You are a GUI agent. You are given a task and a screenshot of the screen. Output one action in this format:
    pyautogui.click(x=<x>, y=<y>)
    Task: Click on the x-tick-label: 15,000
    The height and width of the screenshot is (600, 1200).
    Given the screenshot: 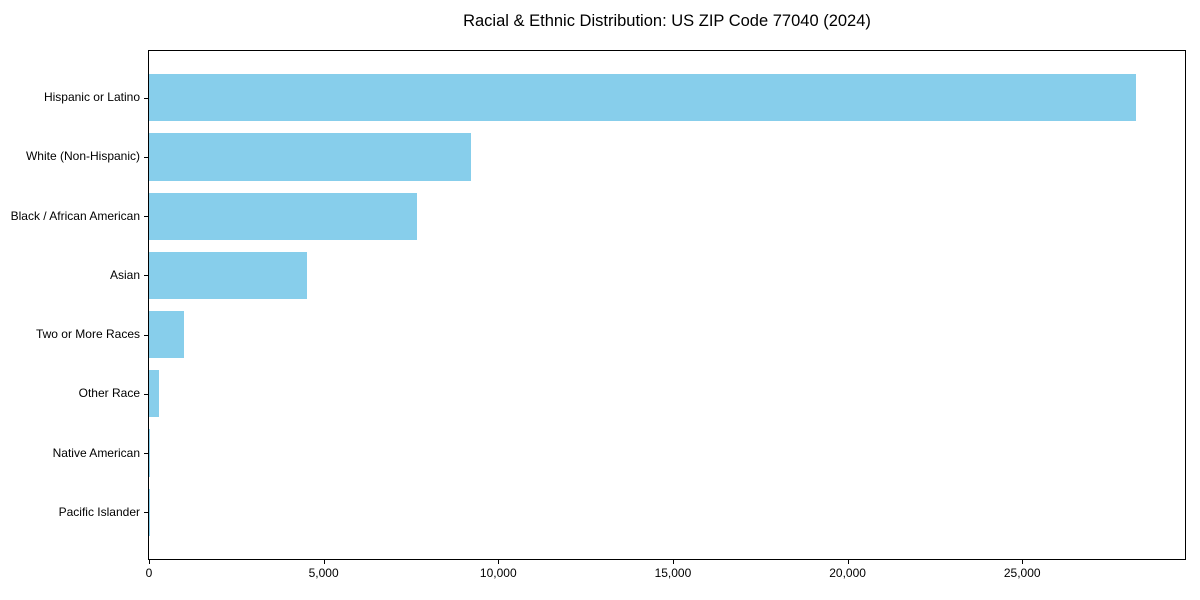 What is the action you would take?
    pyautogui.click(x=673, y=573)
    